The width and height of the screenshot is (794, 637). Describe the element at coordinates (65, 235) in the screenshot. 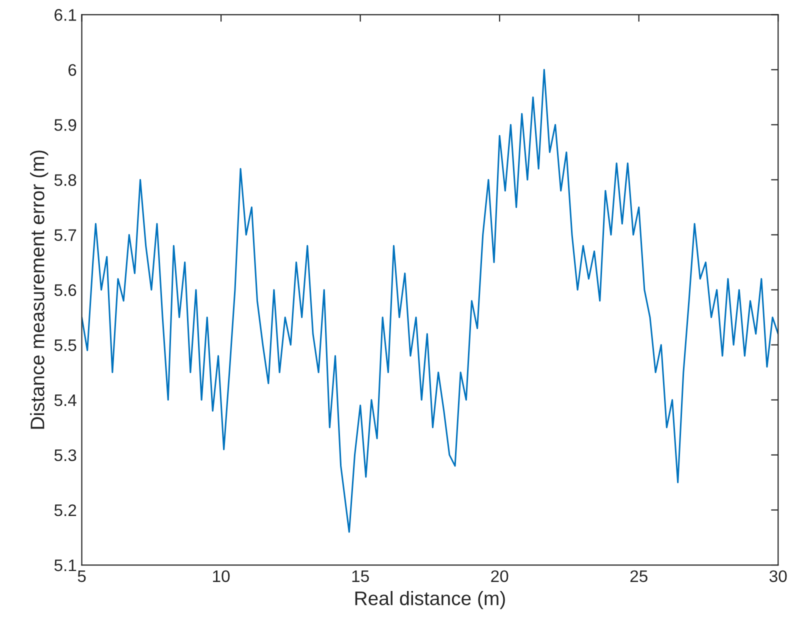

I see `y-tick-label: 5.7` at that location.